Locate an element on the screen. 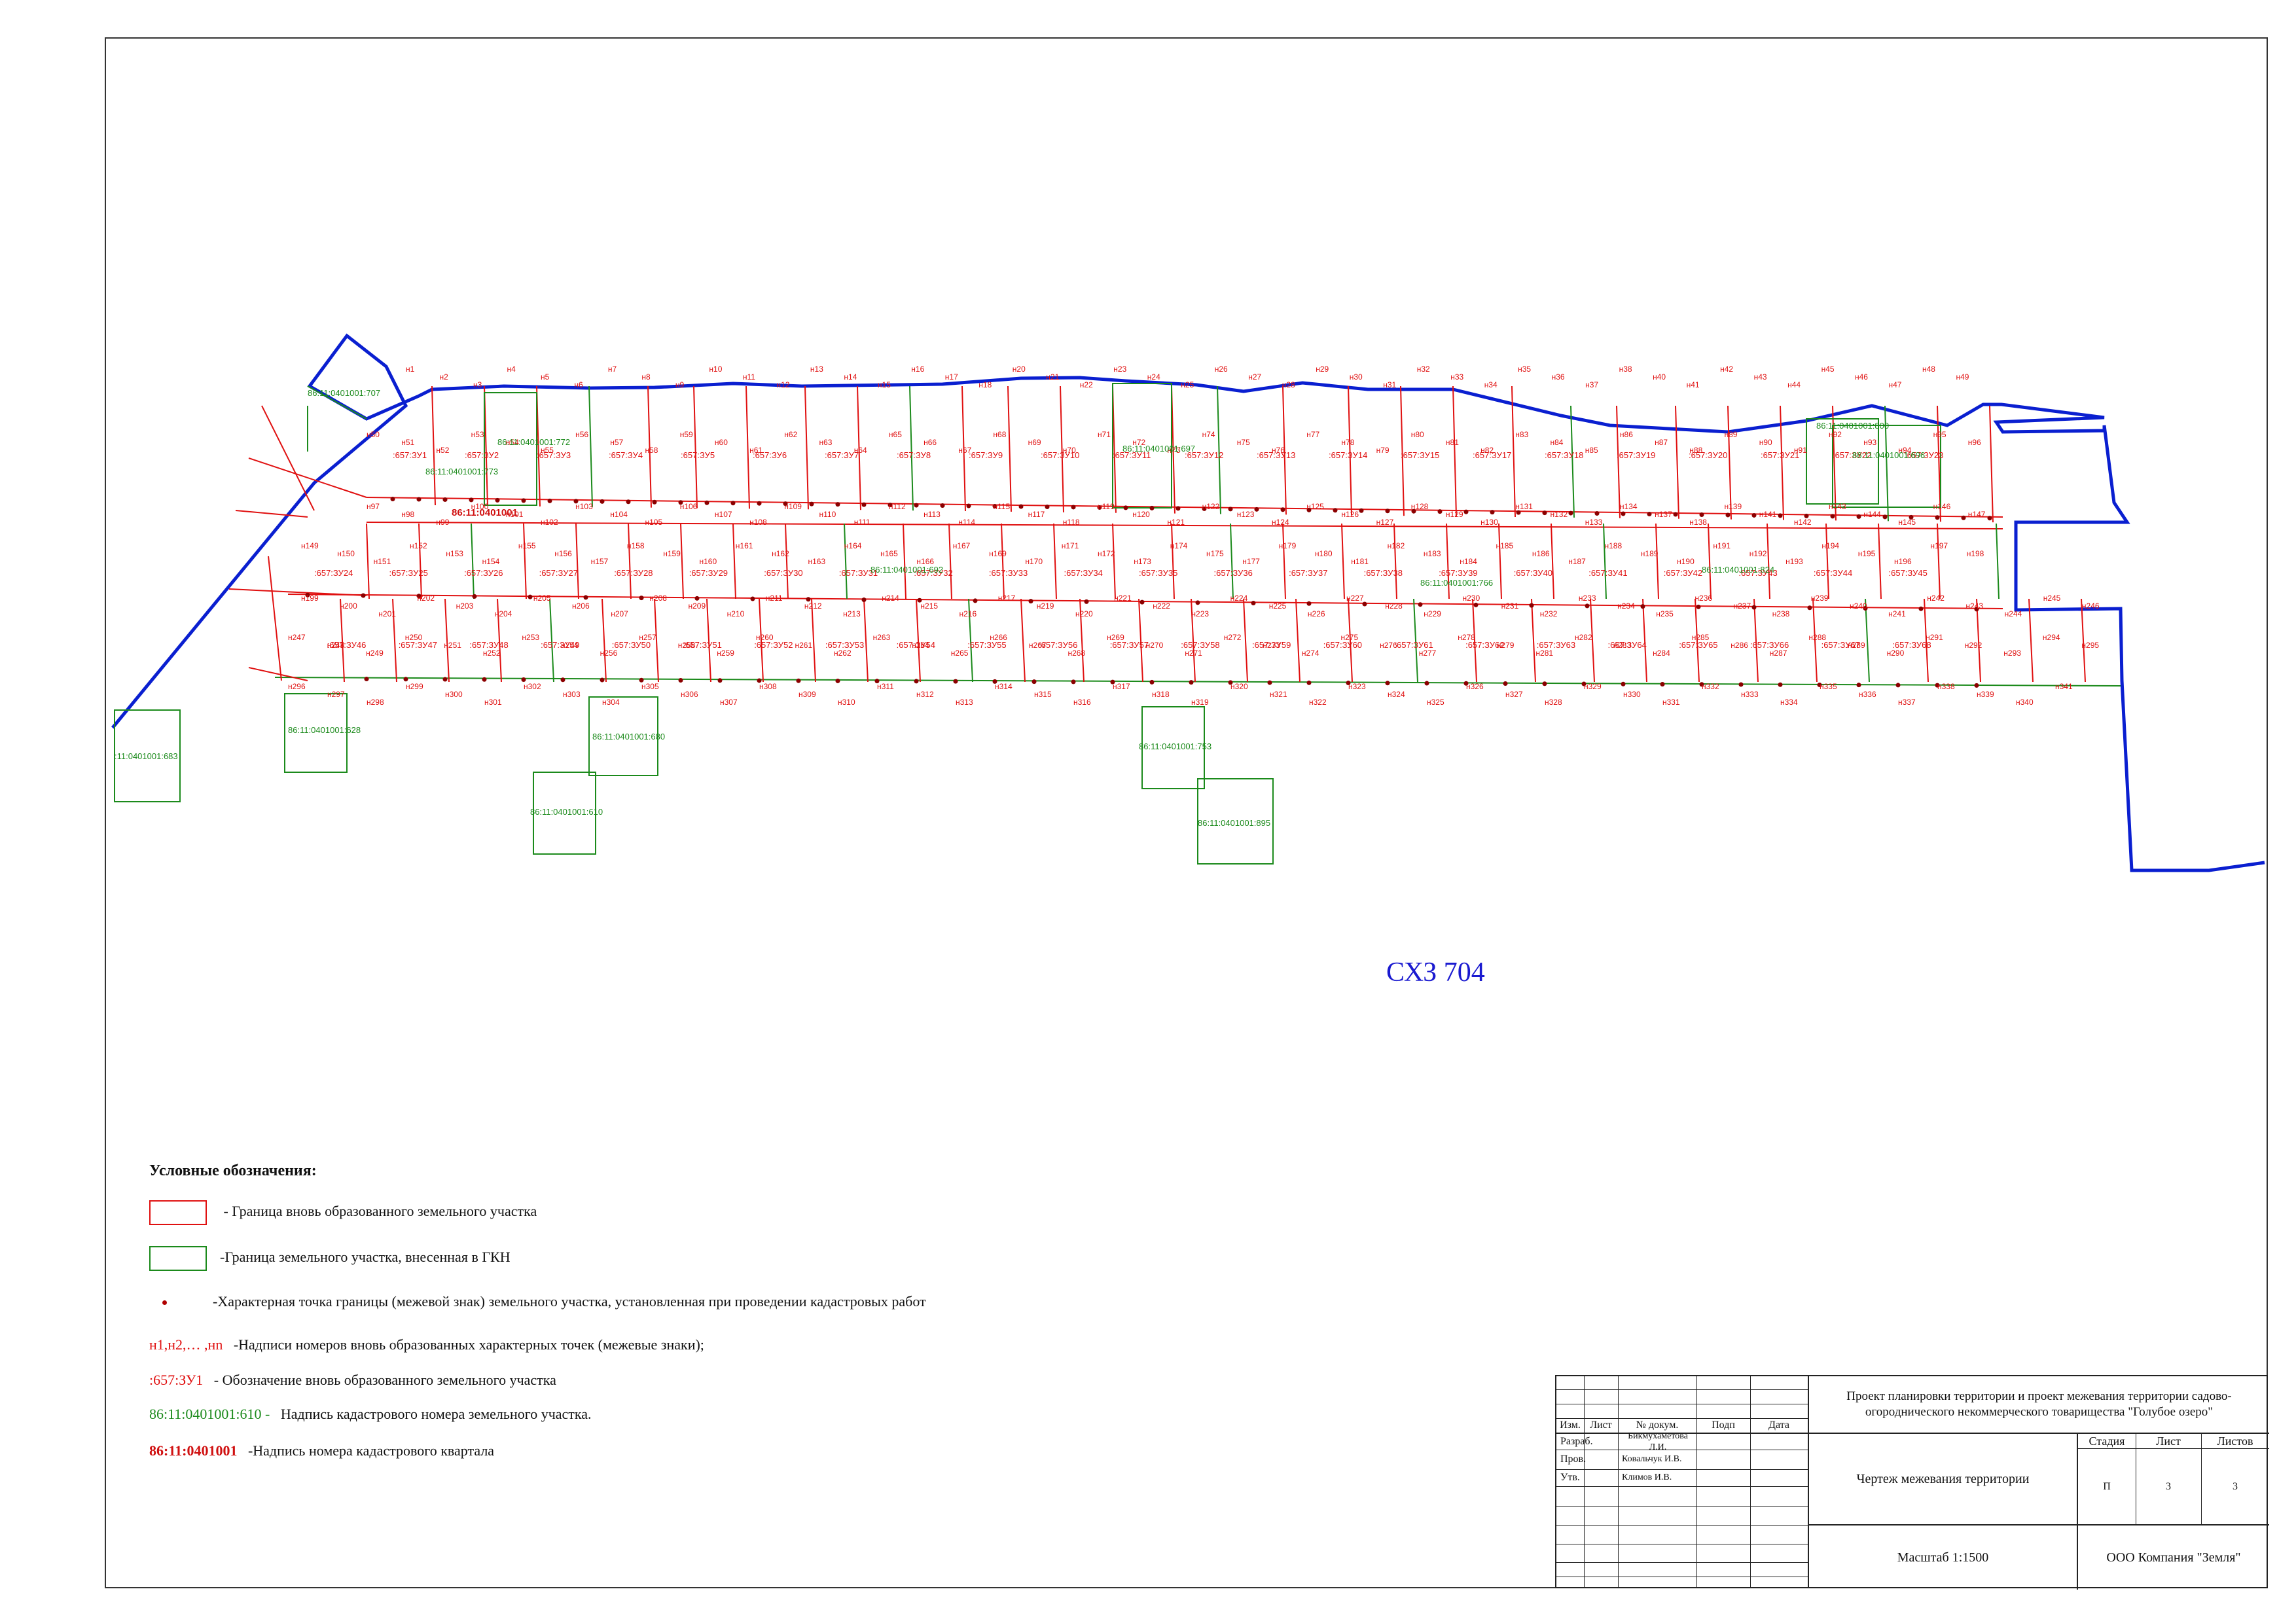 This screenshot has height=1623, width=2296. quarter-label: 86:11:0401001 is located at coordinates (485, 512).